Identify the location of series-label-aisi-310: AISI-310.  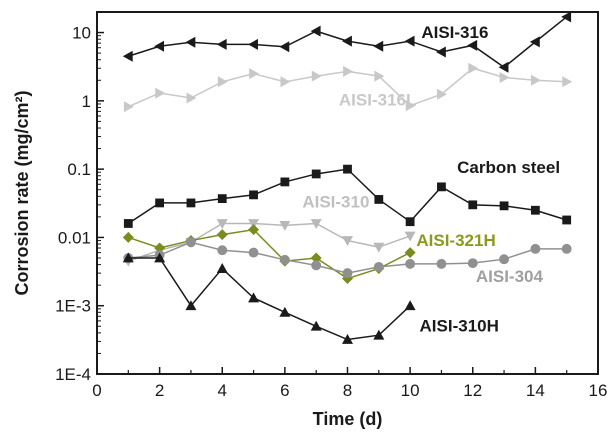
(335, 201).